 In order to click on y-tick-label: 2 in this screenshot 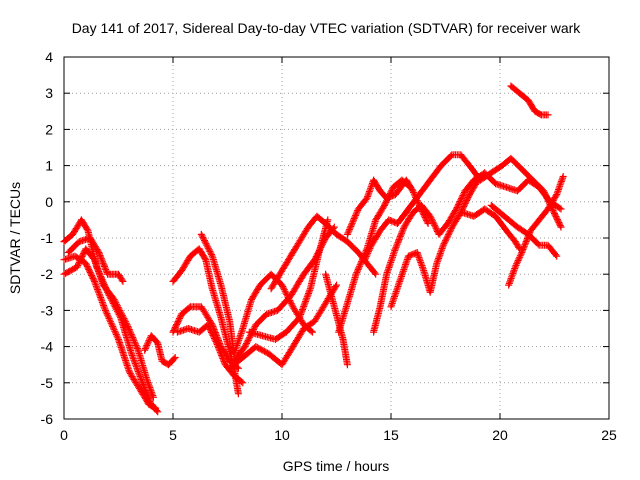, I will do `click(49, 129)`.